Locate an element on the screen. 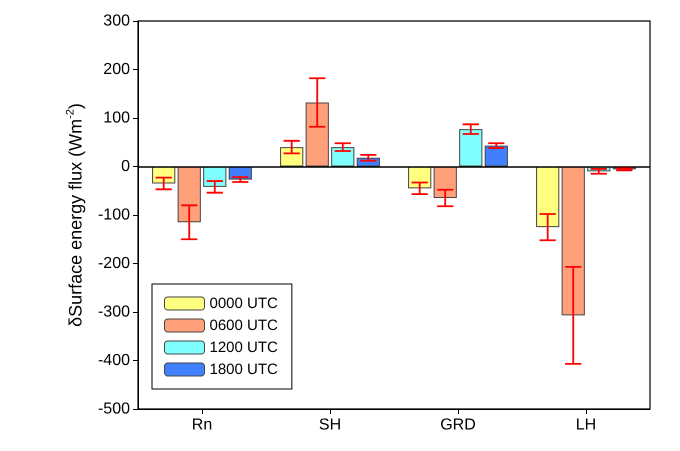 The height and width of the screenshot is (451, 680). y-tick-label: 200 is located at coordinates (116, 69).